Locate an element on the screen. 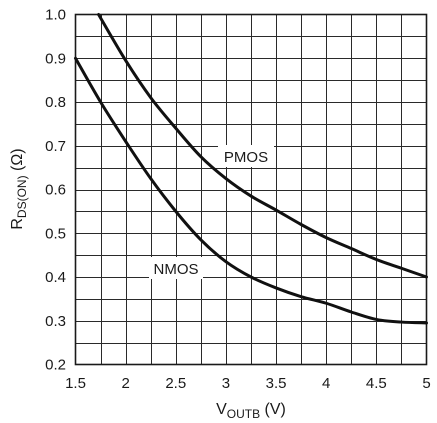  svg-text: RDS(ON) (Ω) is located at coordinates (19, 188).